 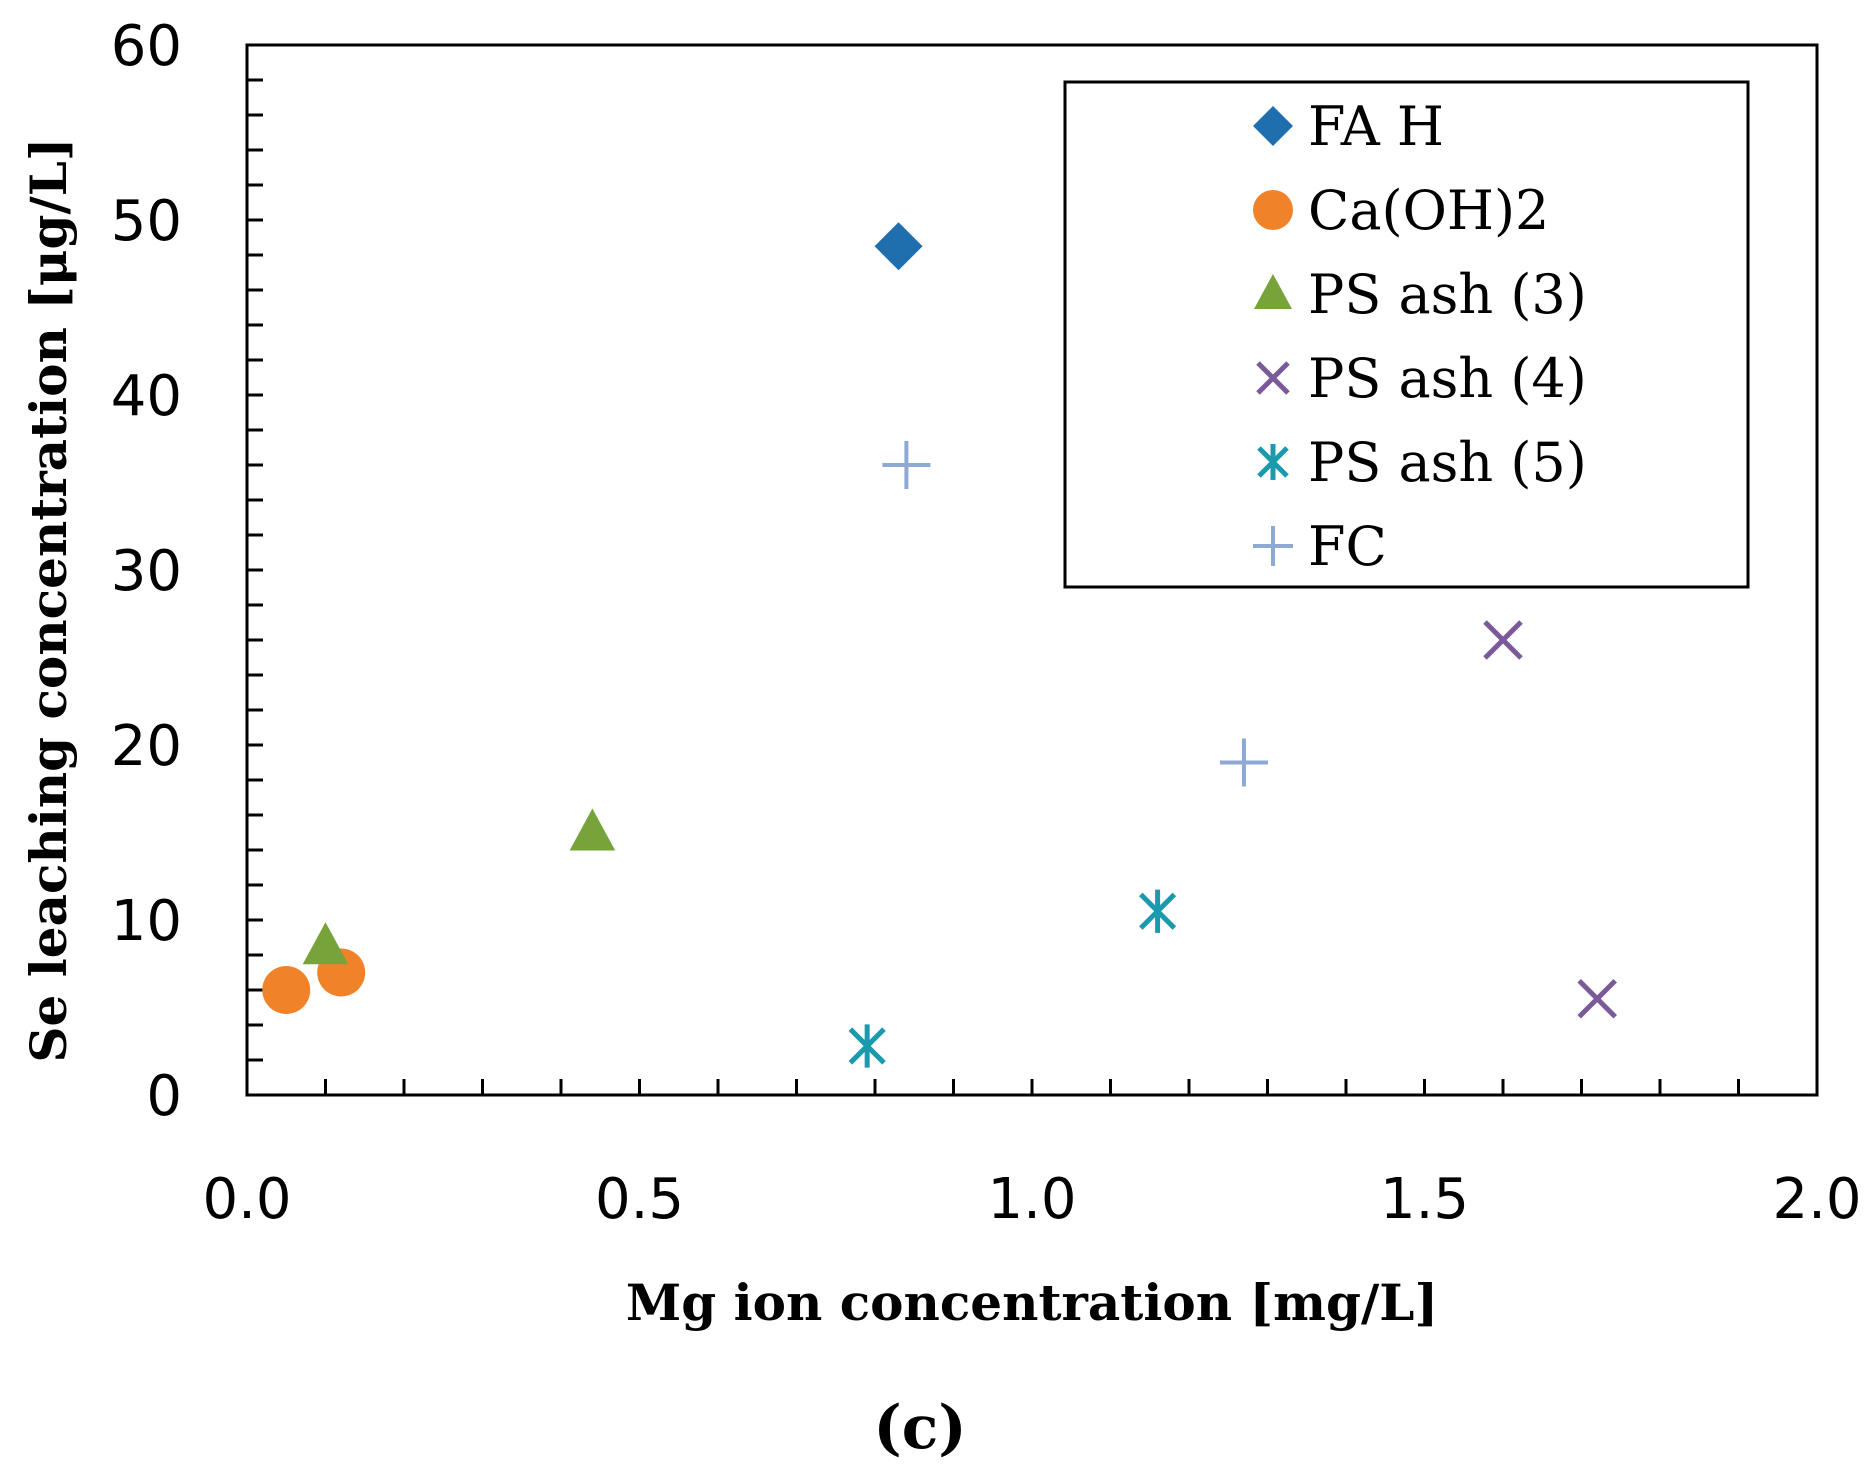 I want to click on panel-label: (c), so click(x=919, y=1428).